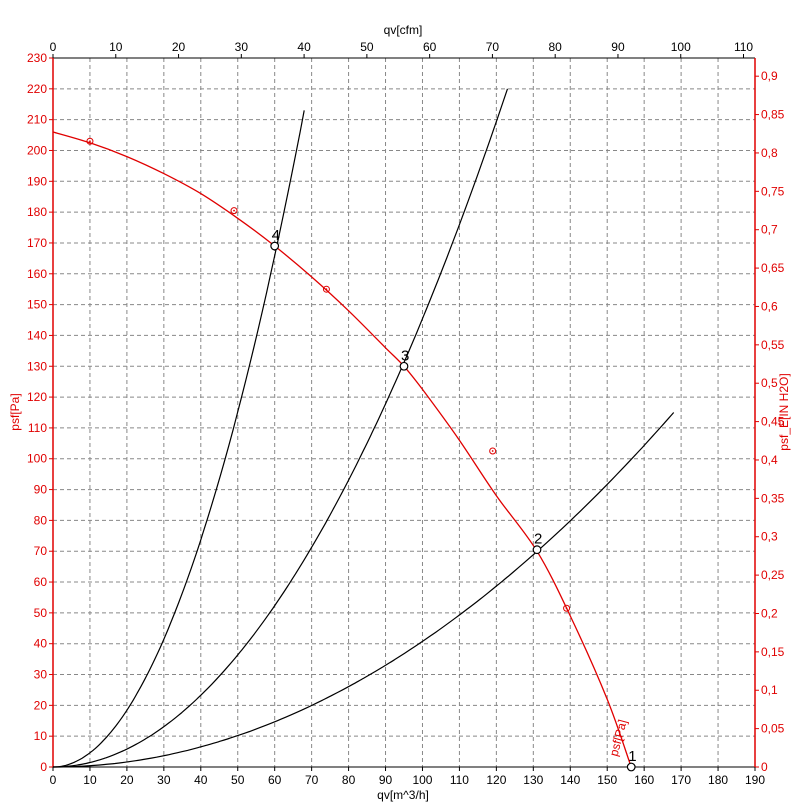 The width and height of the screenshot is (801, 811). What do you see at coordinates (164, 780) in the screenshot?
I see `x-bottom-tick-label: 30` at bounding box center [164, 780].